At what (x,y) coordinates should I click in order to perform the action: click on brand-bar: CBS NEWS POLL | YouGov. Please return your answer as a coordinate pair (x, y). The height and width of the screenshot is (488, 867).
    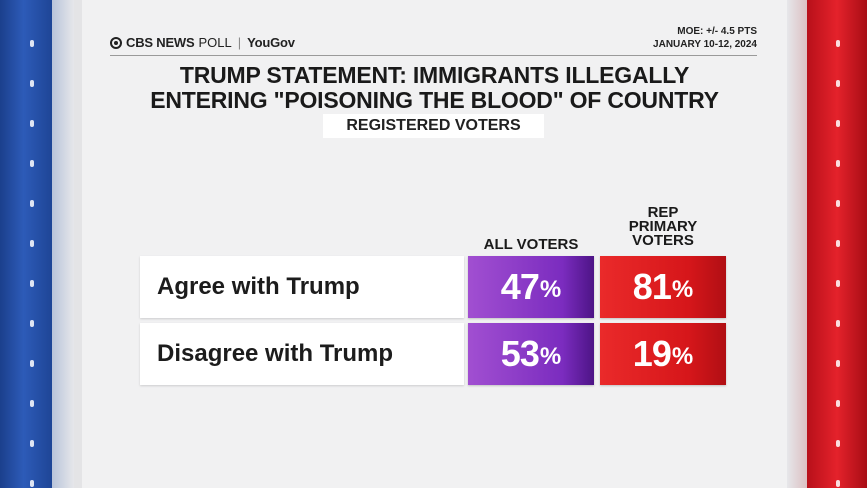
    Looking at the image, I should click on (202, 42).